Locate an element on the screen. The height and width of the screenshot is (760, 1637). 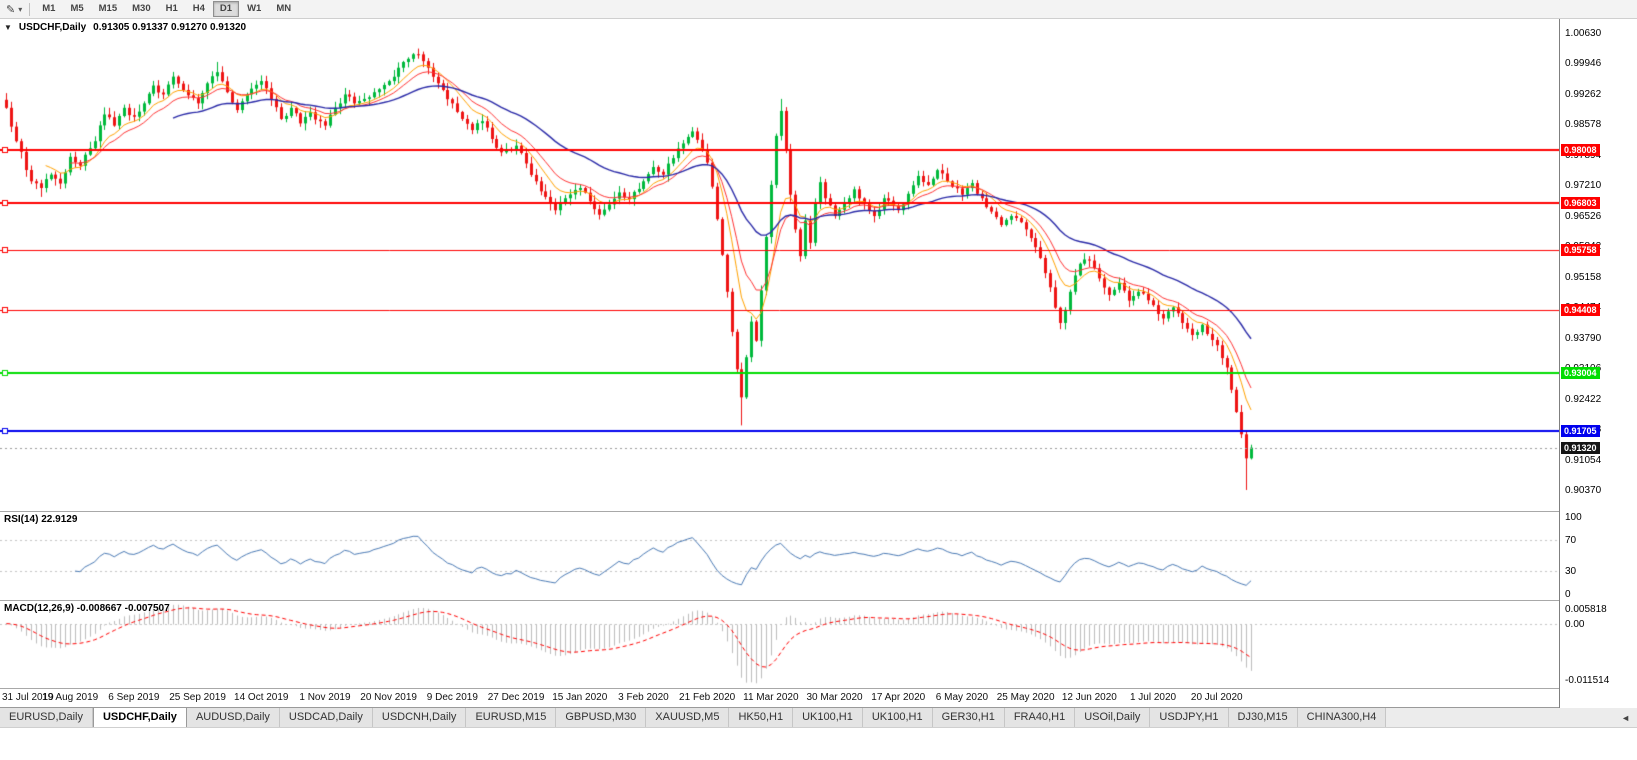
date-axis-label: 17 Apr 2020 is located at coordinates (898, 697).